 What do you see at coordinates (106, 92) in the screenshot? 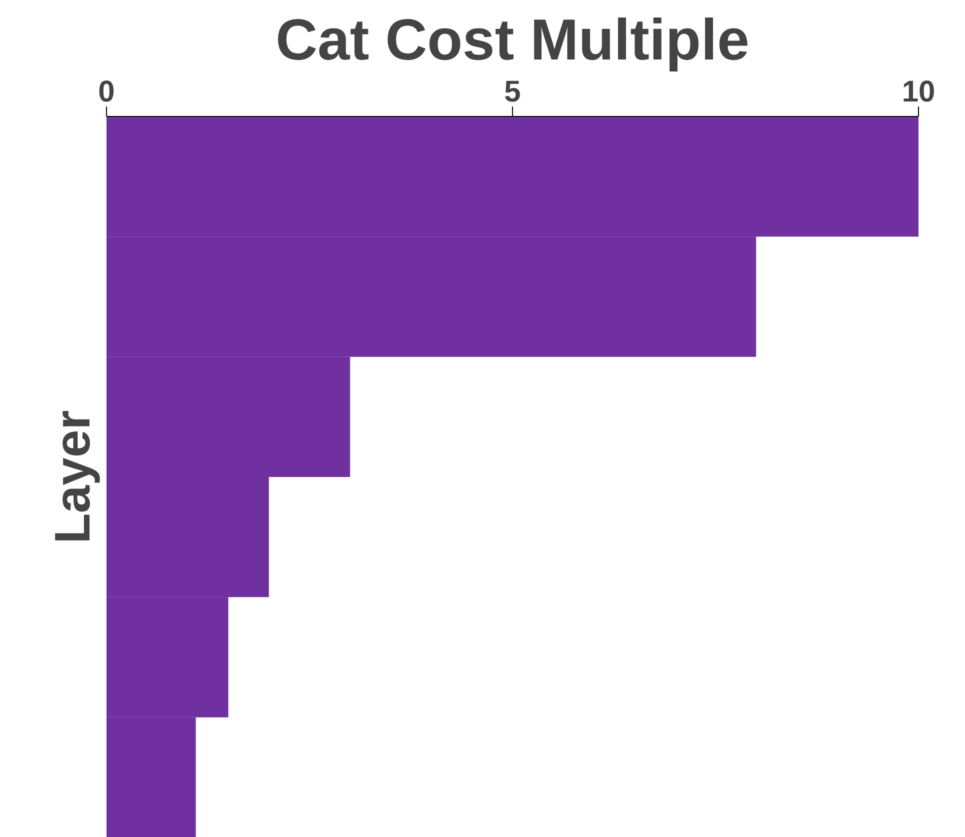
I see `x-tick-label: 0` at bounding box center [106, 92].